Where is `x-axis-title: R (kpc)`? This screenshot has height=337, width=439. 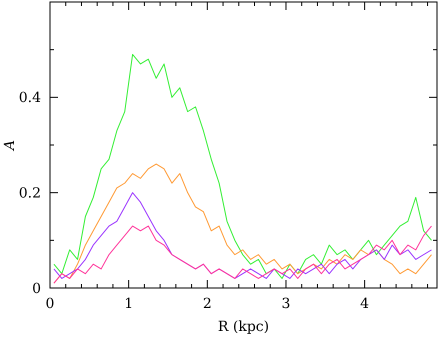
x-axis-title: R (kpc) is located at coordinates (244, 327).